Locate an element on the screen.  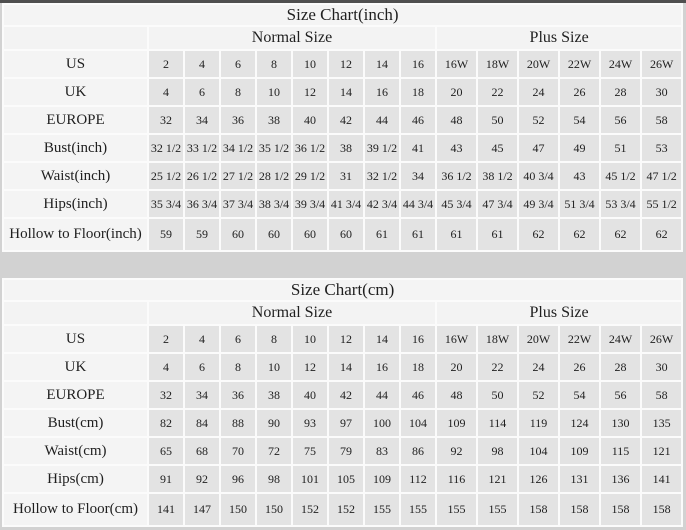
size-value-cell: 38 1/2 is located at coordinates (497, 176).